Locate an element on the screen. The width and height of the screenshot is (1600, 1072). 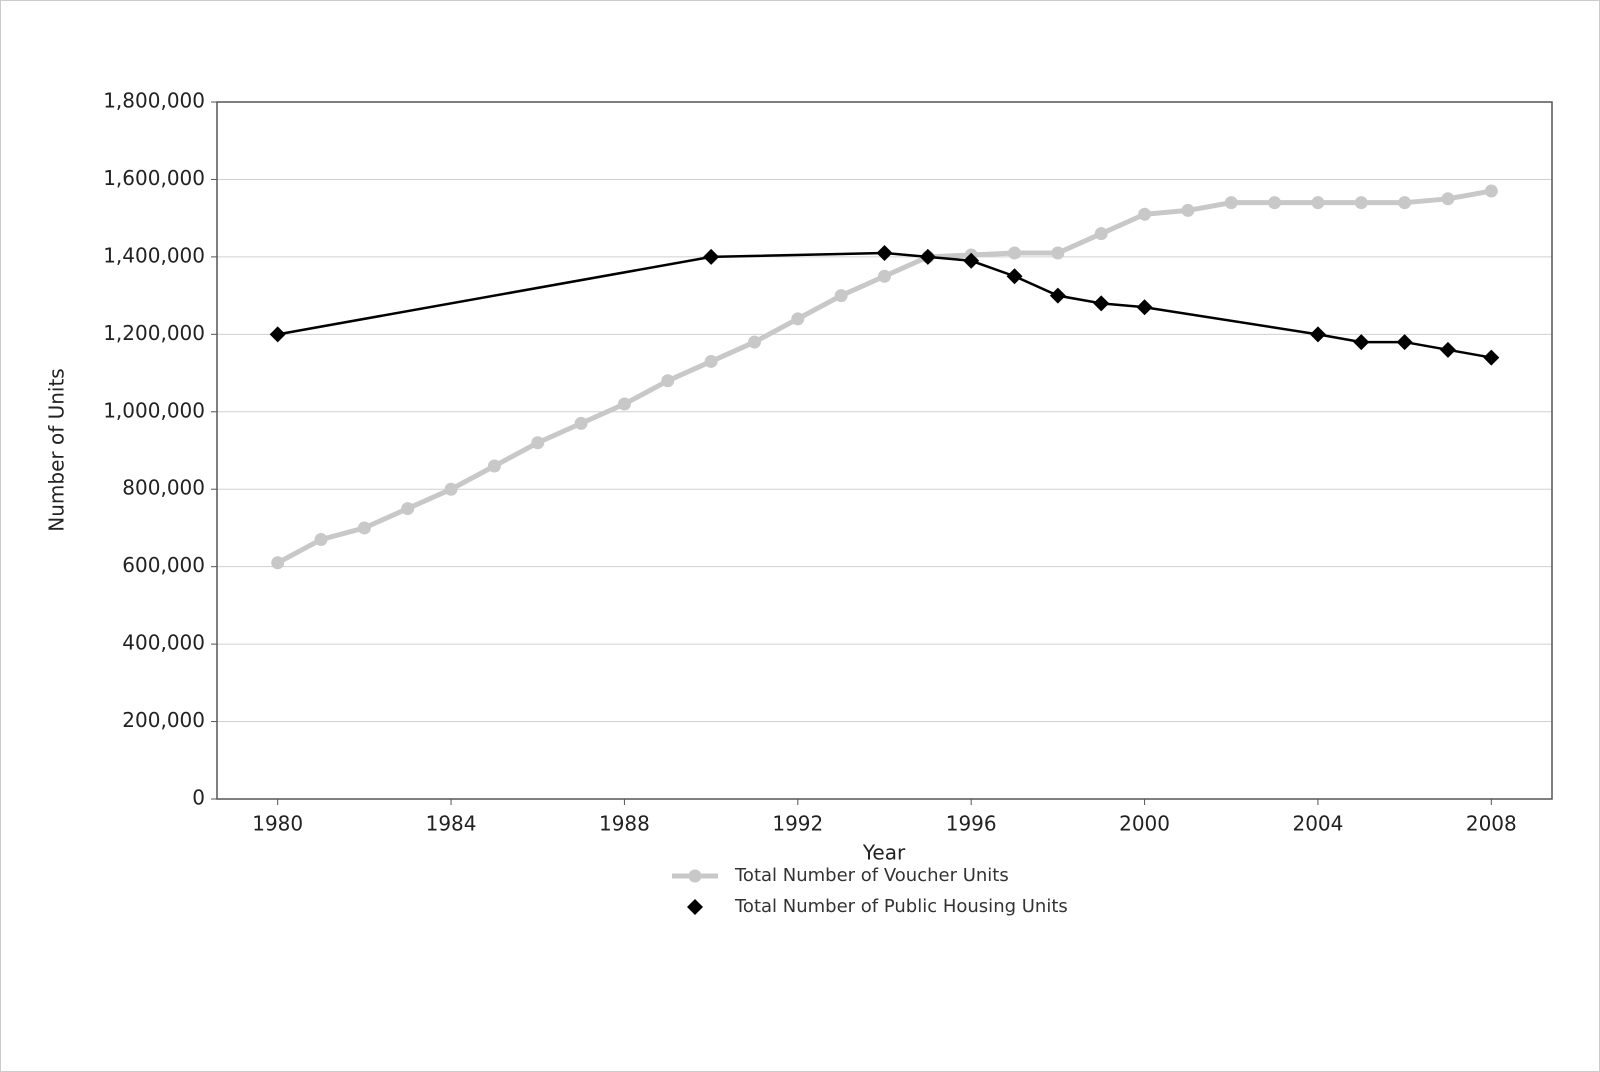
y-tick-label: 800,000 is located at coordinates (163, 488).